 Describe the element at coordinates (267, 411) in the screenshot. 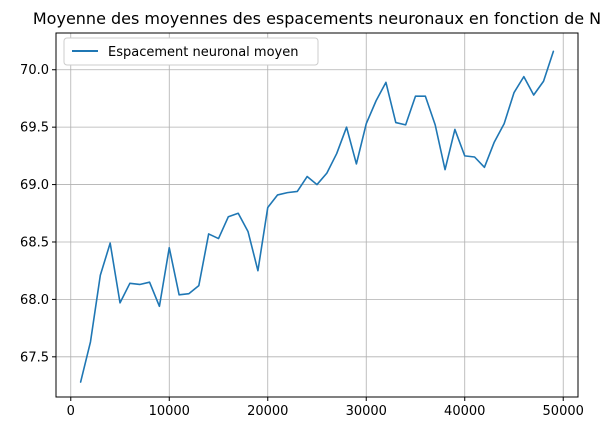

I see `x-tick-label: 20000` at that location.